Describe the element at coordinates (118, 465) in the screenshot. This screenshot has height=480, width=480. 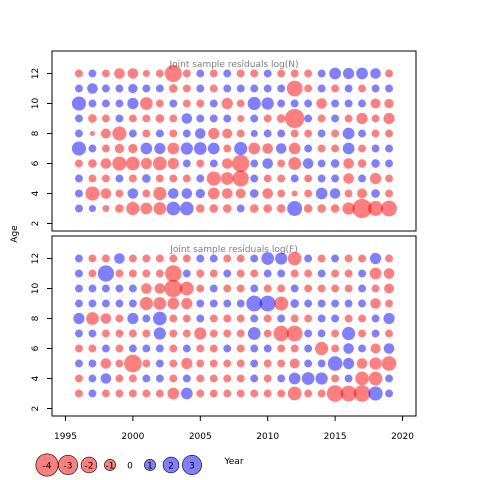
I see `legend: -4 -3 -2 -1 0 1 2 3` at that location.